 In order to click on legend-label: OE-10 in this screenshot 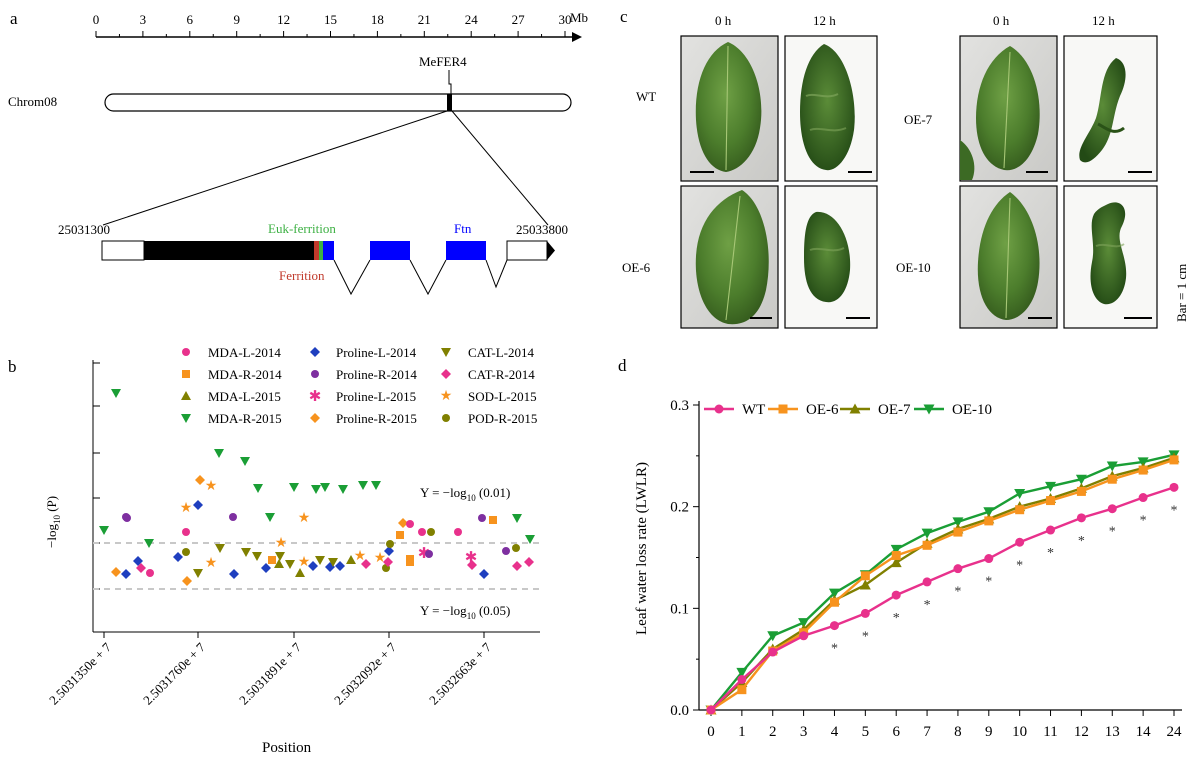, I will do `click(972, 410)`.